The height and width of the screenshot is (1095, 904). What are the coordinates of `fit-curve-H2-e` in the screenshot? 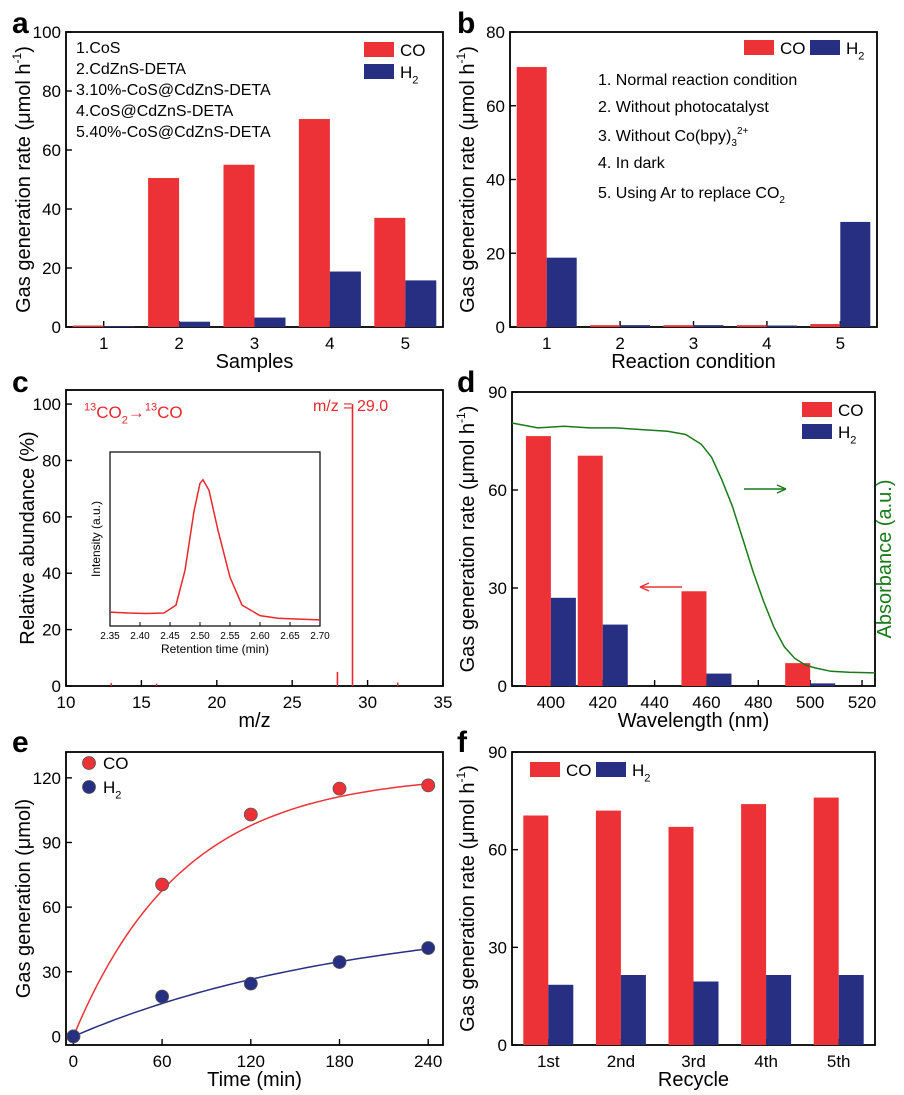 It's located at (251, 993).